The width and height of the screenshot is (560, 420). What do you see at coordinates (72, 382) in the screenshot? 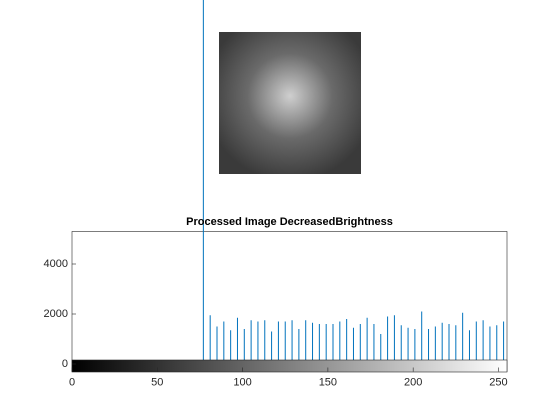
I see `x-tick-label: 0` at bounding box center [72, 382].